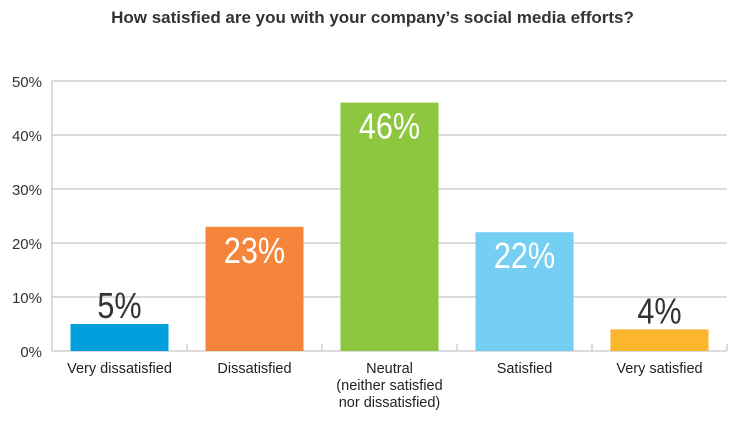  What do you see at coordinates (659, 312) in the screenshot?
I see `data-label: 4%` at bounding box center [659, 312].